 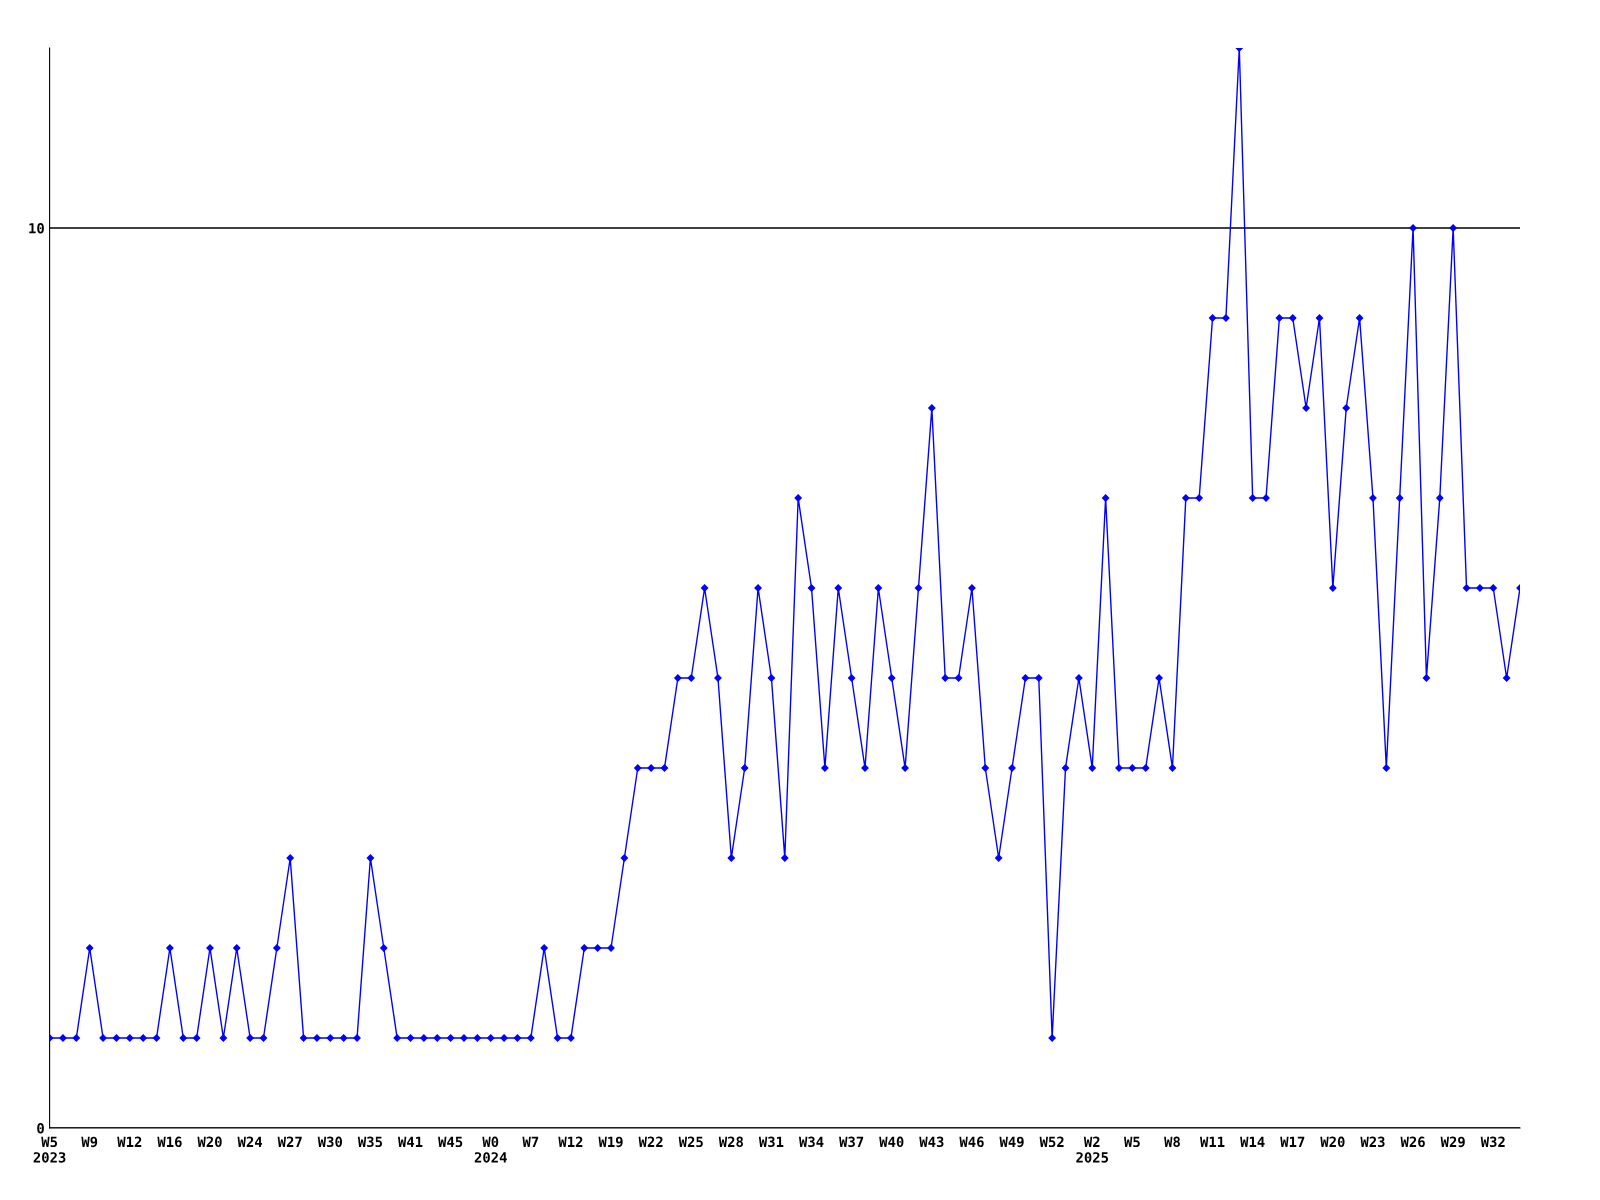 I want to click on x-tick-label: W5 2023, so click(x=49, y=1149).